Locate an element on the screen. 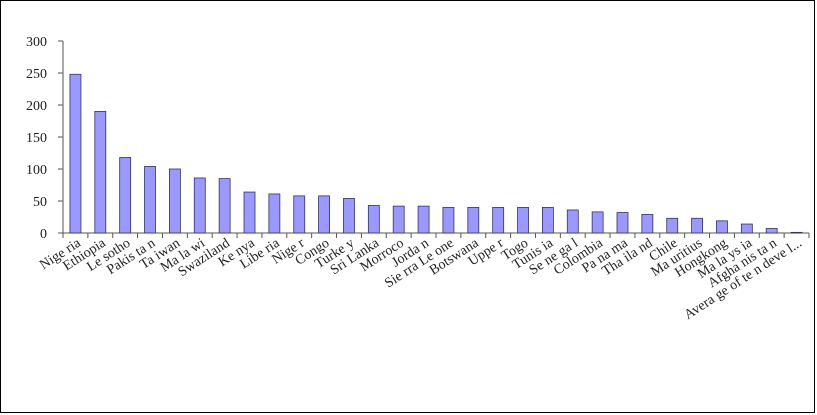  bar-swaziland is located at coordinates (224, 206).